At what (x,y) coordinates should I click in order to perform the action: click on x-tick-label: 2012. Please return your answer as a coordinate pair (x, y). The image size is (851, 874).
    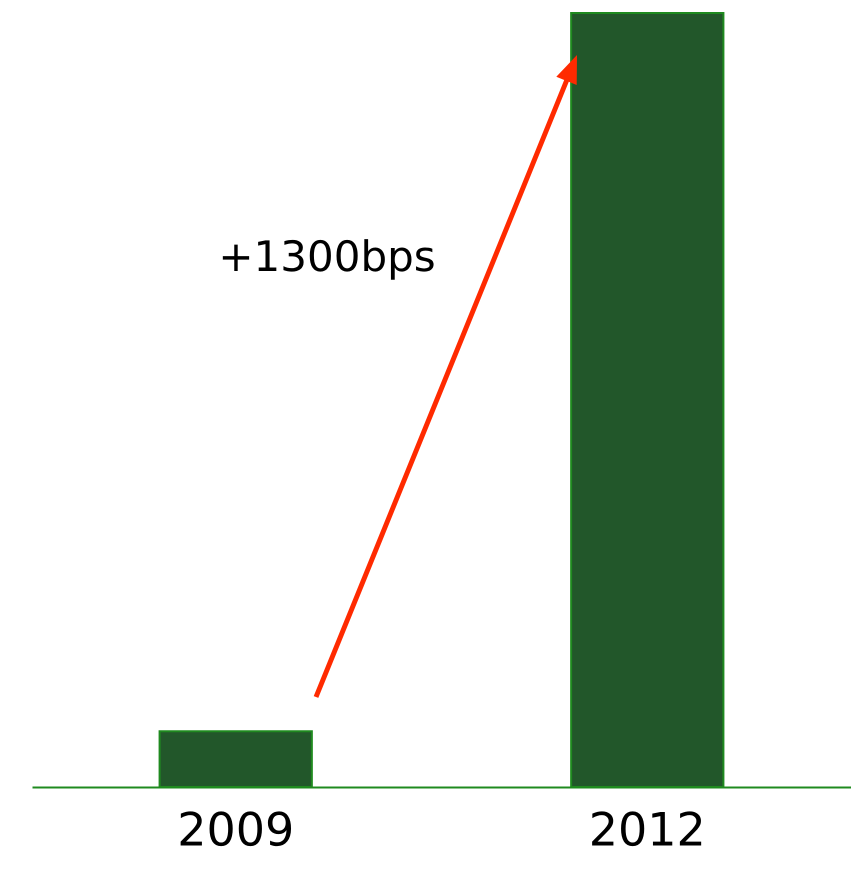
    Looking at the image, I should click on (647, 829).